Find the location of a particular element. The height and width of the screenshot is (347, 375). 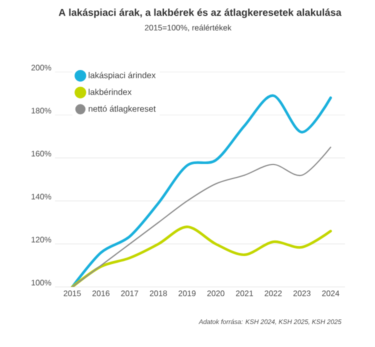

y-tick-label: 180% is located at coordinates (42, 111).